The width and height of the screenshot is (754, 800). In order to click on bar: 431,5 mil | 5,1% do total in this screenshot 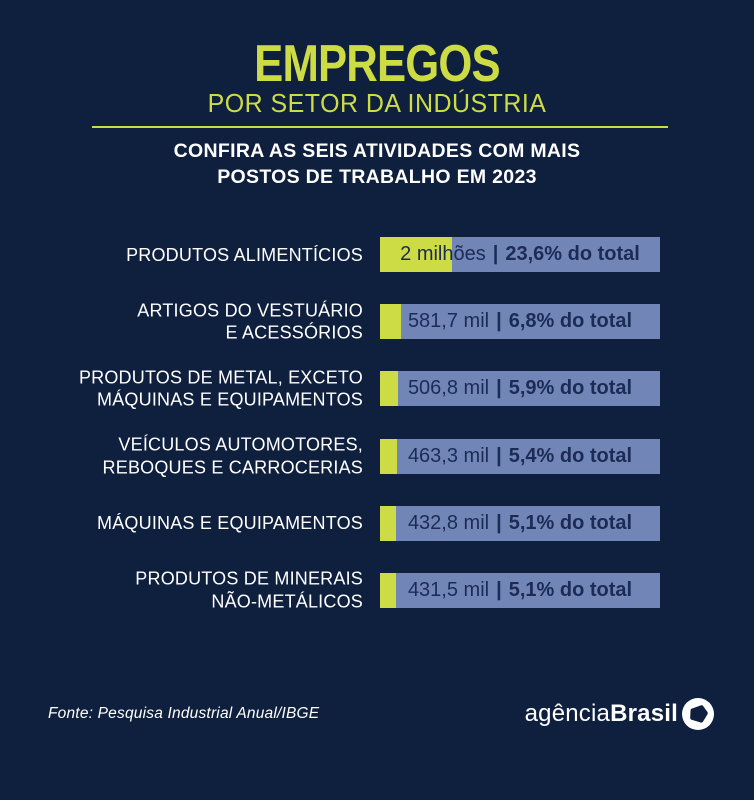, I will do `click(520, 590)`.